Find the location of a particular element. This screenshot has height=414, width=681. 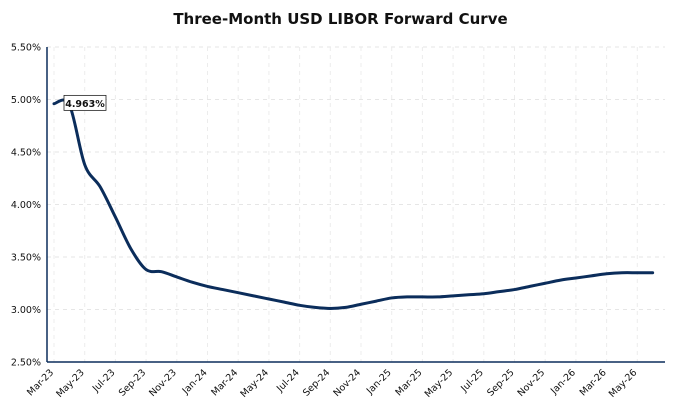

x-tick-label: Mar-26 is located at coordinates (593, 382).